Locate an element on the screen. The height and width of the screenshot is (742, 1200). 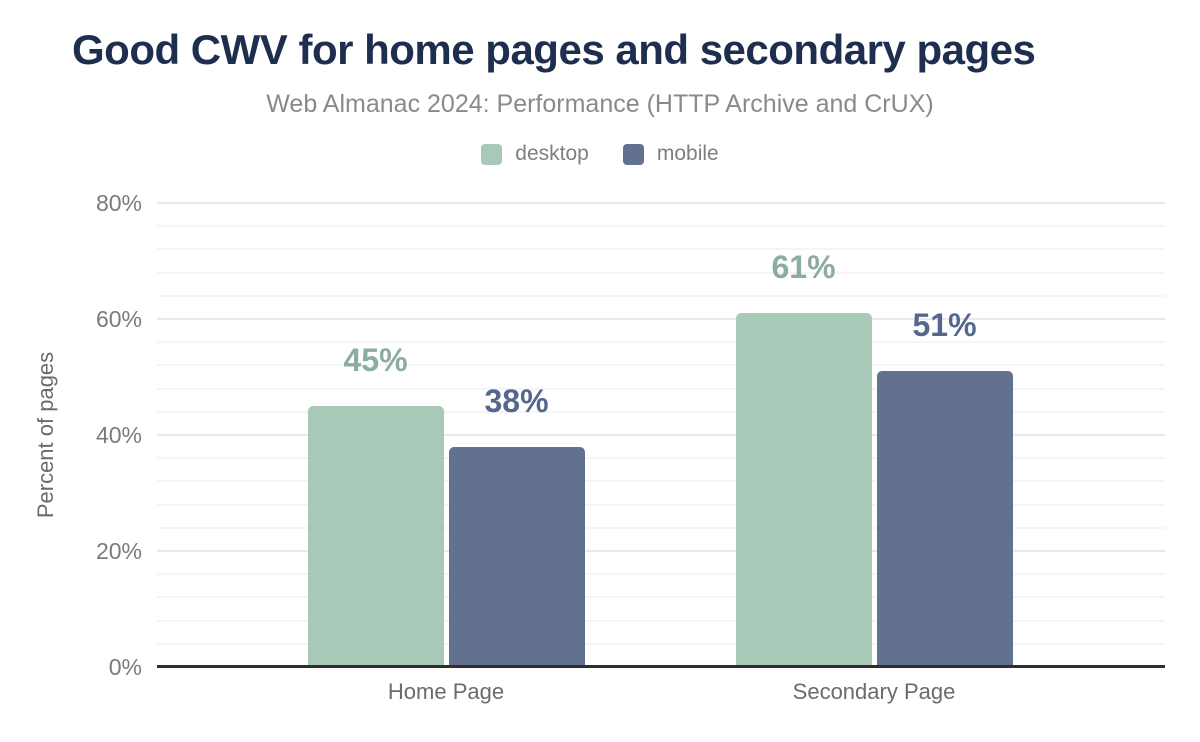
value-label-mobile-1: 51% is located at coordinates (944, 325).